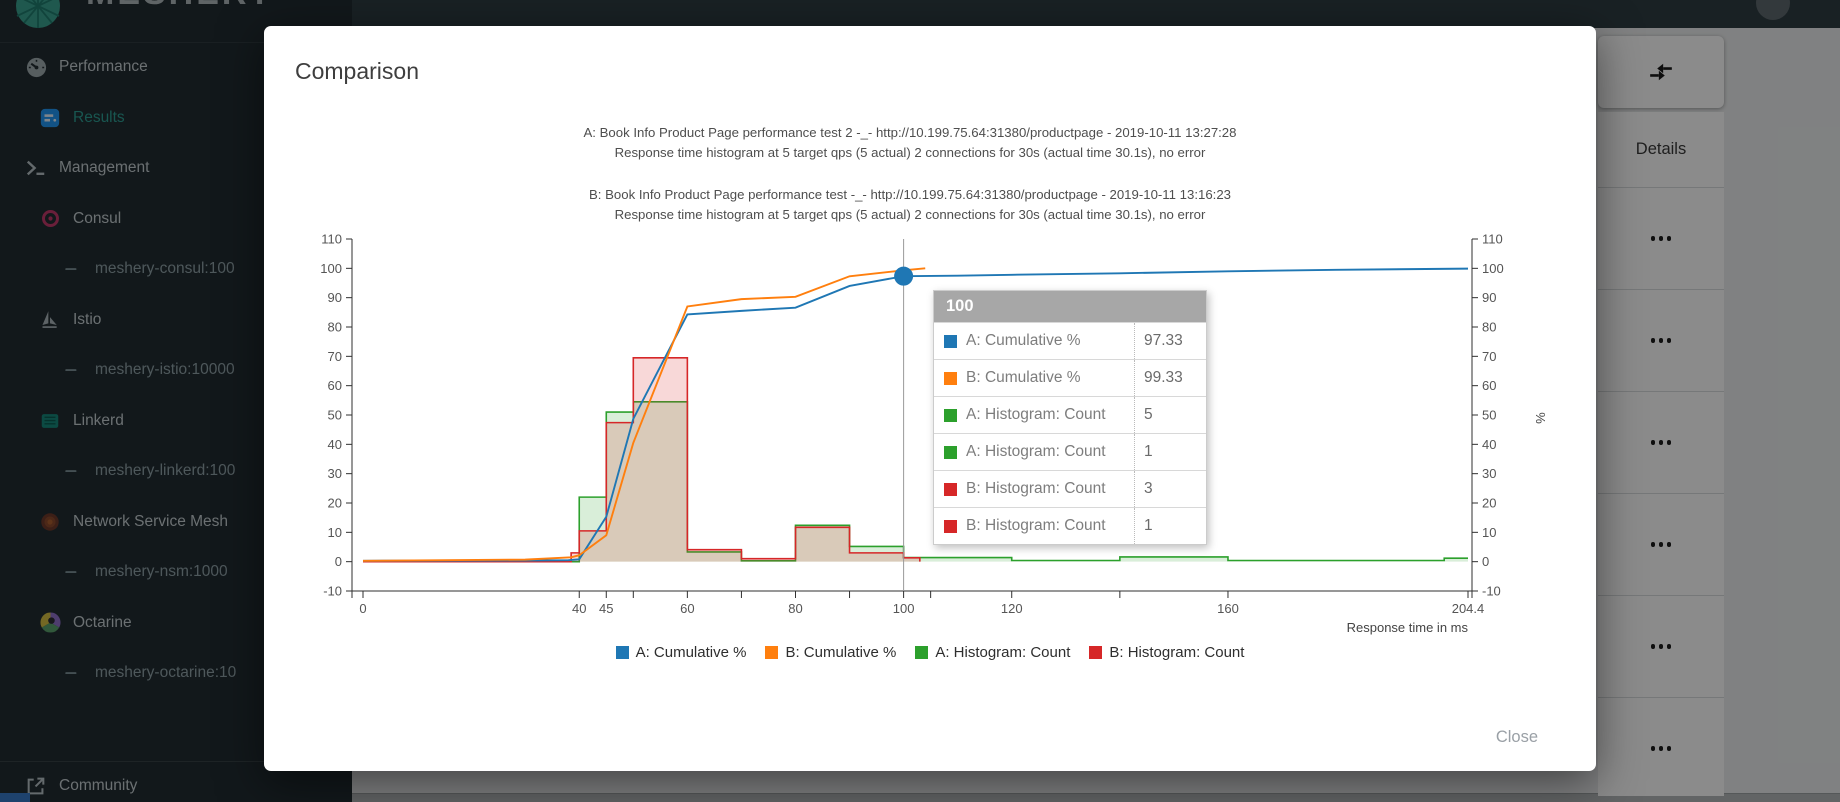 Image resolution: width=1840 pixels, height=802 pixels. Describe the element at coordinates (1166, 652) in the screenshot. I see `legend-item: B: Histogram: Count` at that location.